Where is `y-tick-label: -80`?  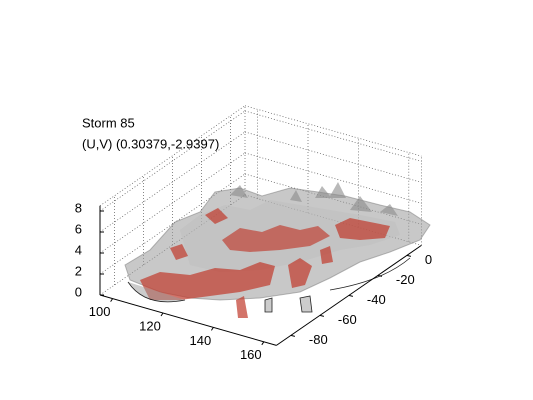
y-tick-label: -80 is located at coordinates (318, 339).